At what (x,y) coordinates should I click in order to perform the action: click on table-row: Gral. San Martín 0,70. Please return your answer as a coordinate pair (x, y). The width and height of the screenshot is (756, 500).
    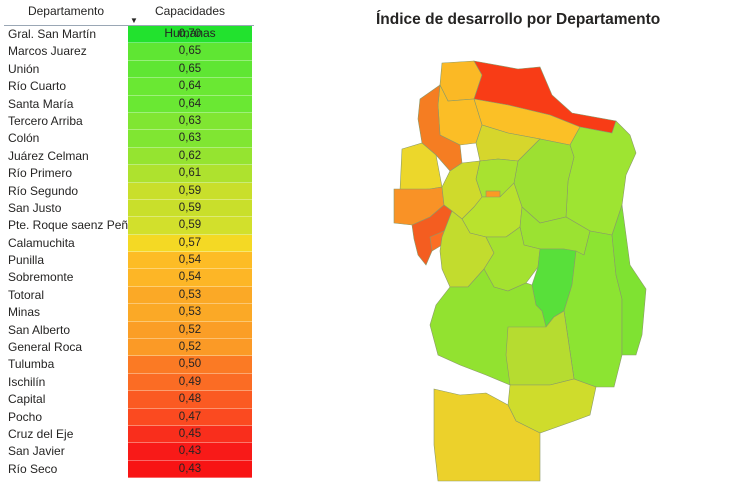
    Looking at the image, I should click on (129, 35).